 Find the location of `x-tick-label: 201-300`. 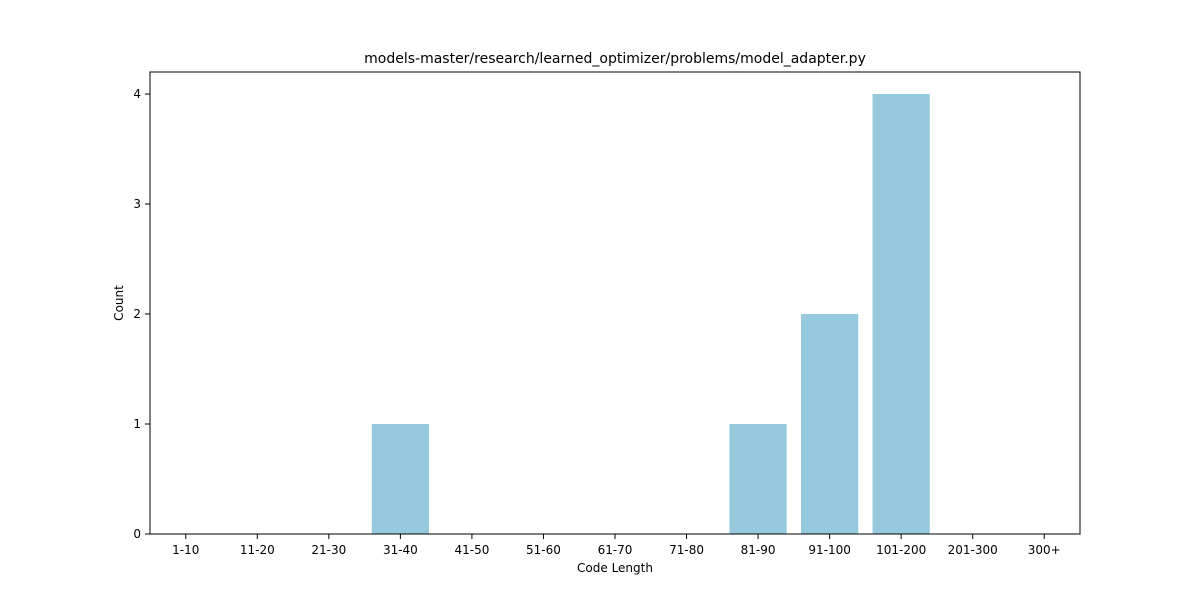

x-tick-label: 201-300 is located at coordinates (973, 550).